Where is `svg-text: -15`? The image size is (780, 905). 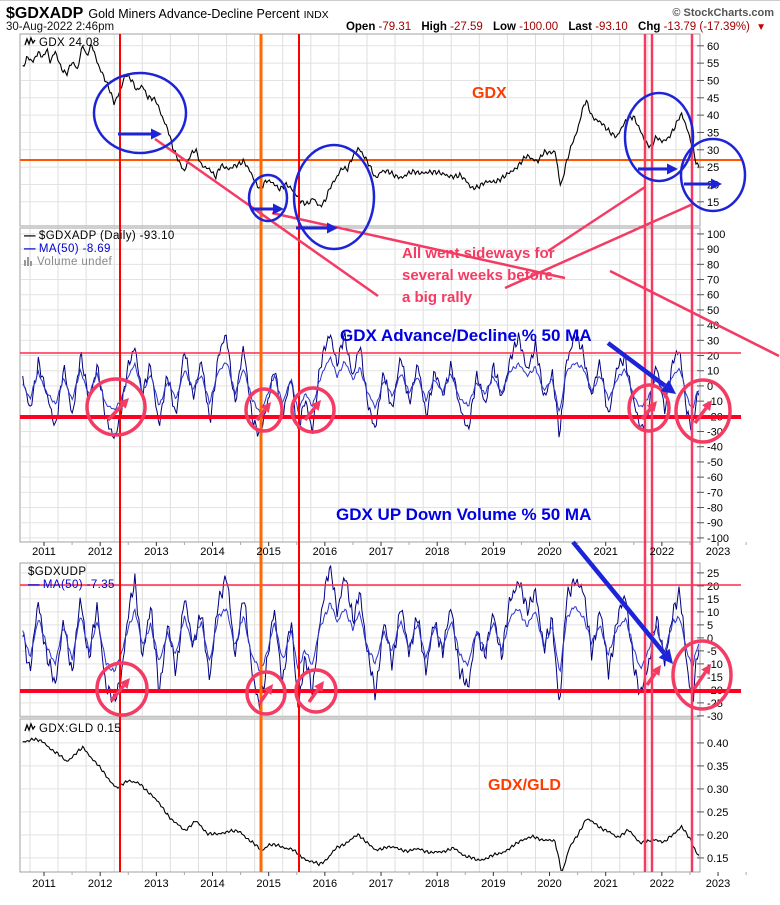 svg-text: -15 is located at coordinates (715, 678).